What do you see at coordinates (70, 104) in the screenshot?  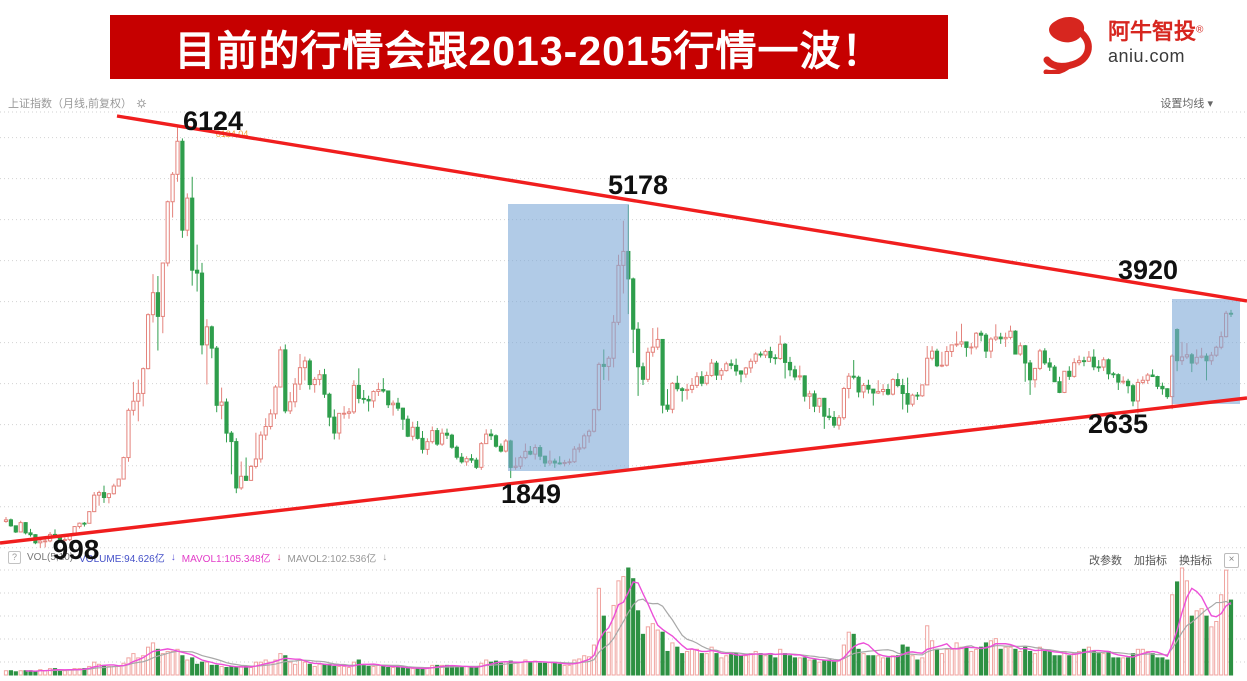 I see `instrument-label: 上证指数（月线,前复权）` at bounding box center [70, 104].